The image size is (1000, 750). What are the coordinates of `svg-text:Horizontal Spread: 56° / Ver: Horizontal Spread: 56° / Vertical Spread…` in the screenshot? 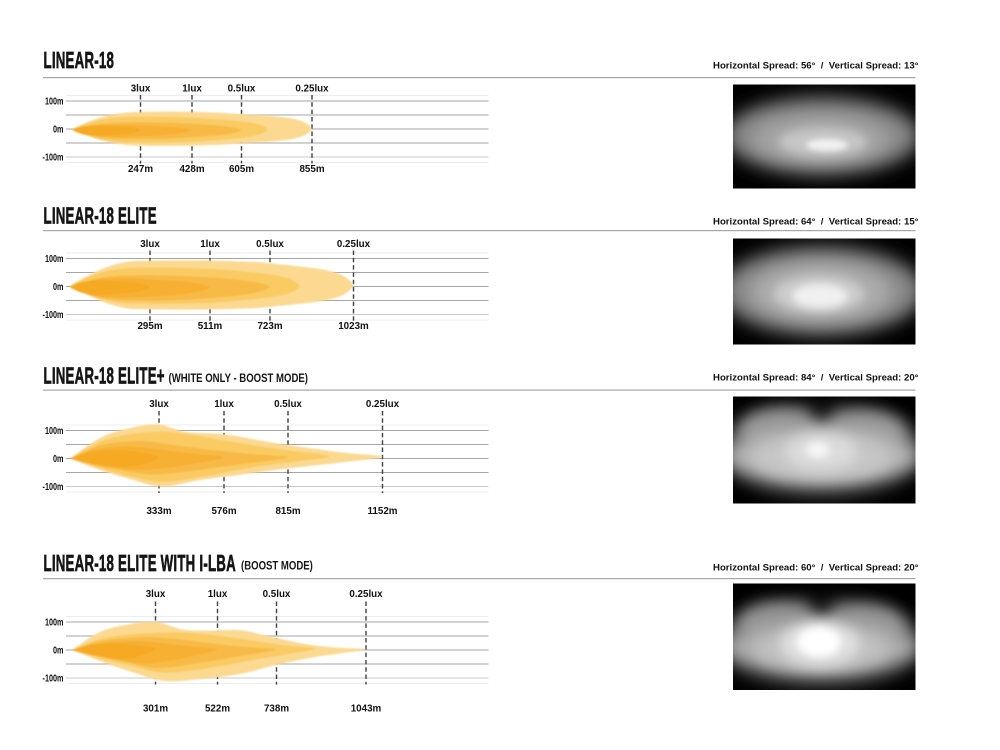 It's located at (816, 65).